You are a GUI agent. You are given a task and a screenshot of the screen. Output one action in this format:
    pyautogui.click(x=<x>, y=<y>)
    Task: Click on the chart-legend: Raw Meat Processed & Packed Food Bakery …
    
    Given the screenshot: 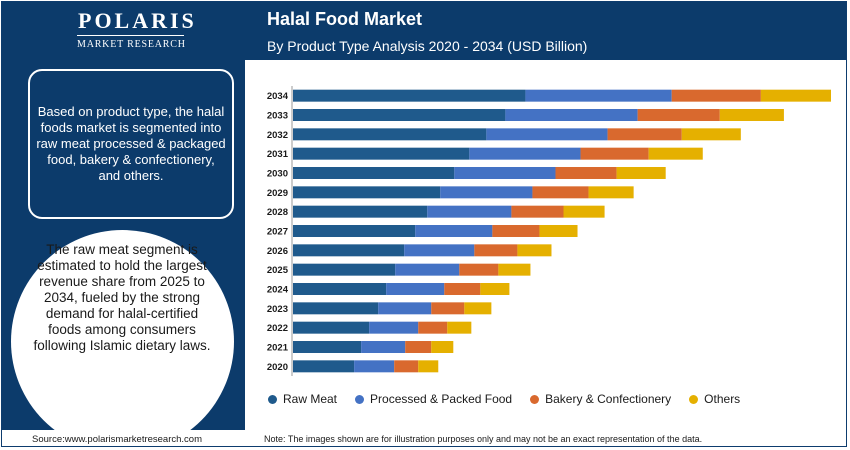 What is the action you would take?
    pyautogui.click(x=504, y=399)
    